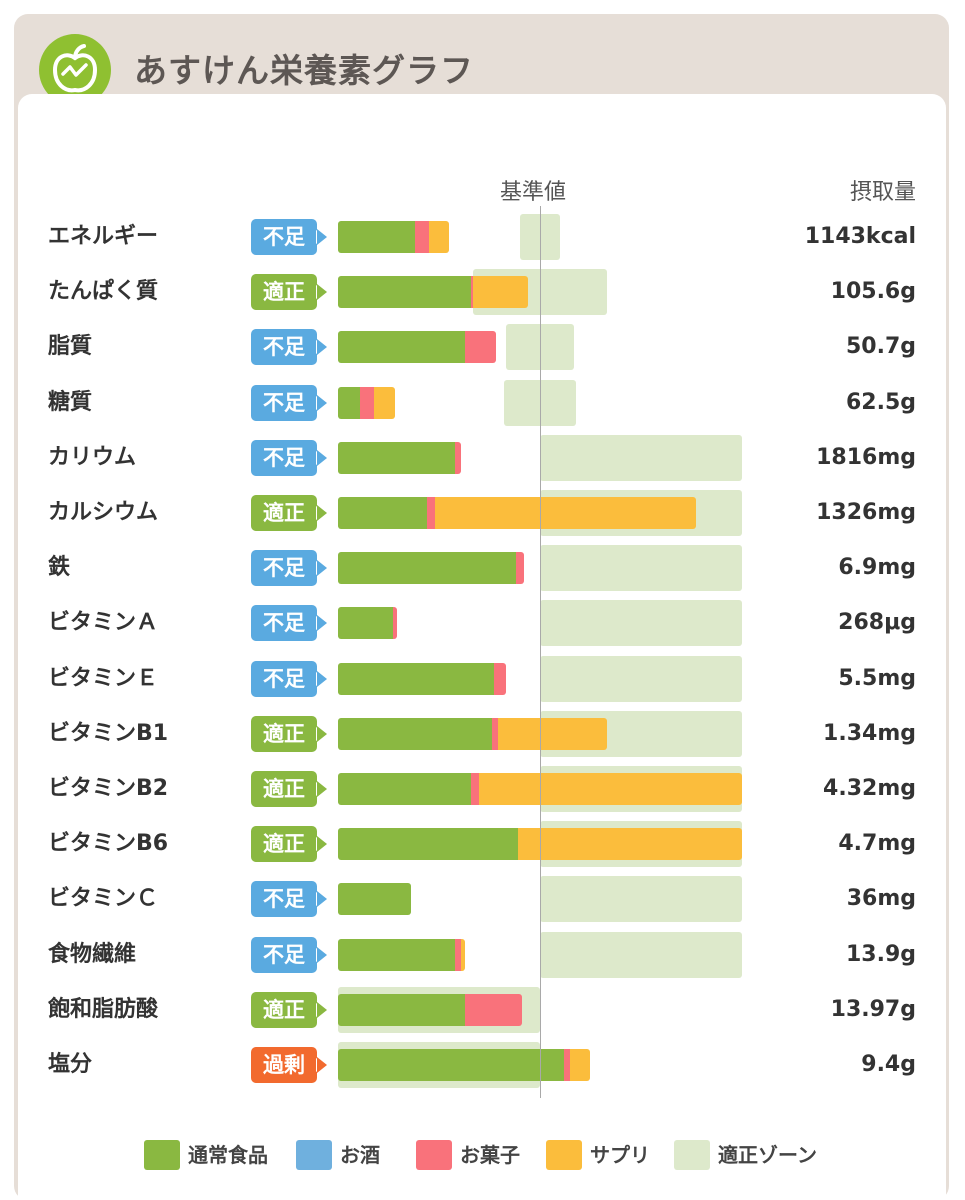  What do you see at coordinates (873, 1009) in the screenshot?
I see `intake-value: 13.97g` at bounding box center [873, 1009].